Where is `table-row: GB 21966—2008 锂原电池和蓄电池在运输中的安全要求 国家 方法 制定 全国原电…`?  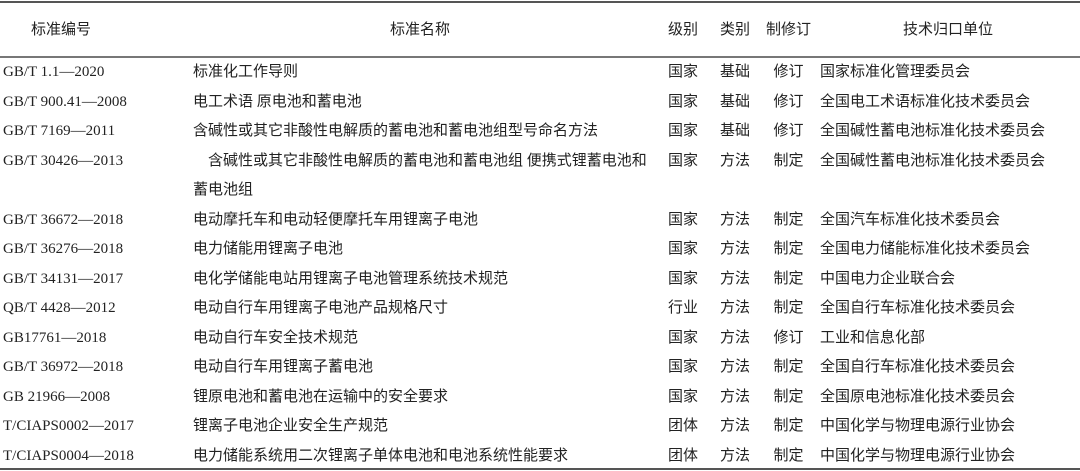 table-row: GB 21966—2008 锂原电池和蓄电池在运输中的安全要求 国家 方法 制定 全国原电… is located at coordinates (540, 398).